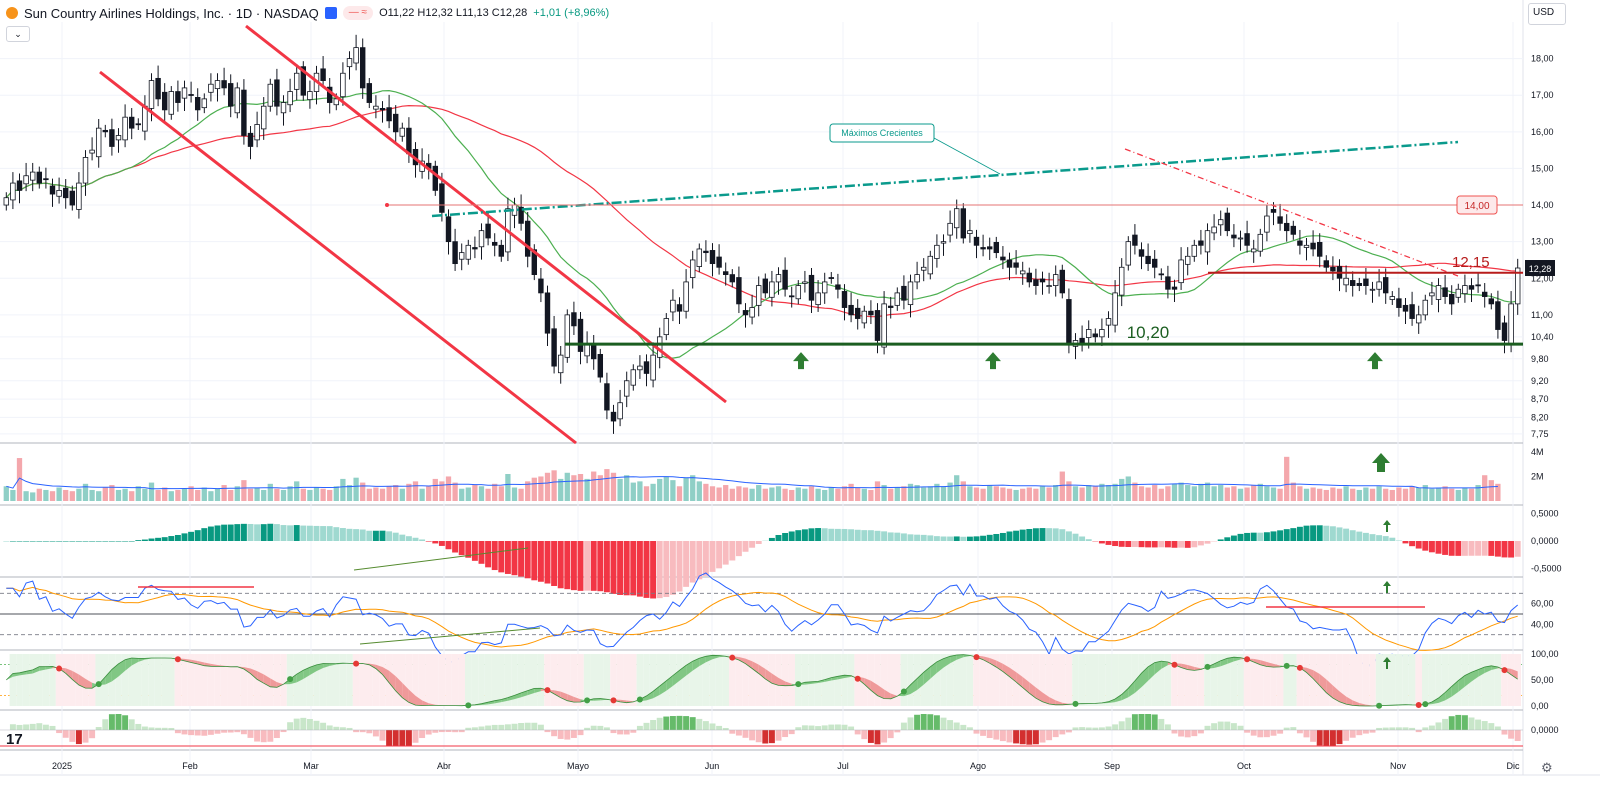  What do you see at coordinates (358, 13) in the screenshot?
I see `indicator-pill: — ≈` at bounding box center [358, 13].